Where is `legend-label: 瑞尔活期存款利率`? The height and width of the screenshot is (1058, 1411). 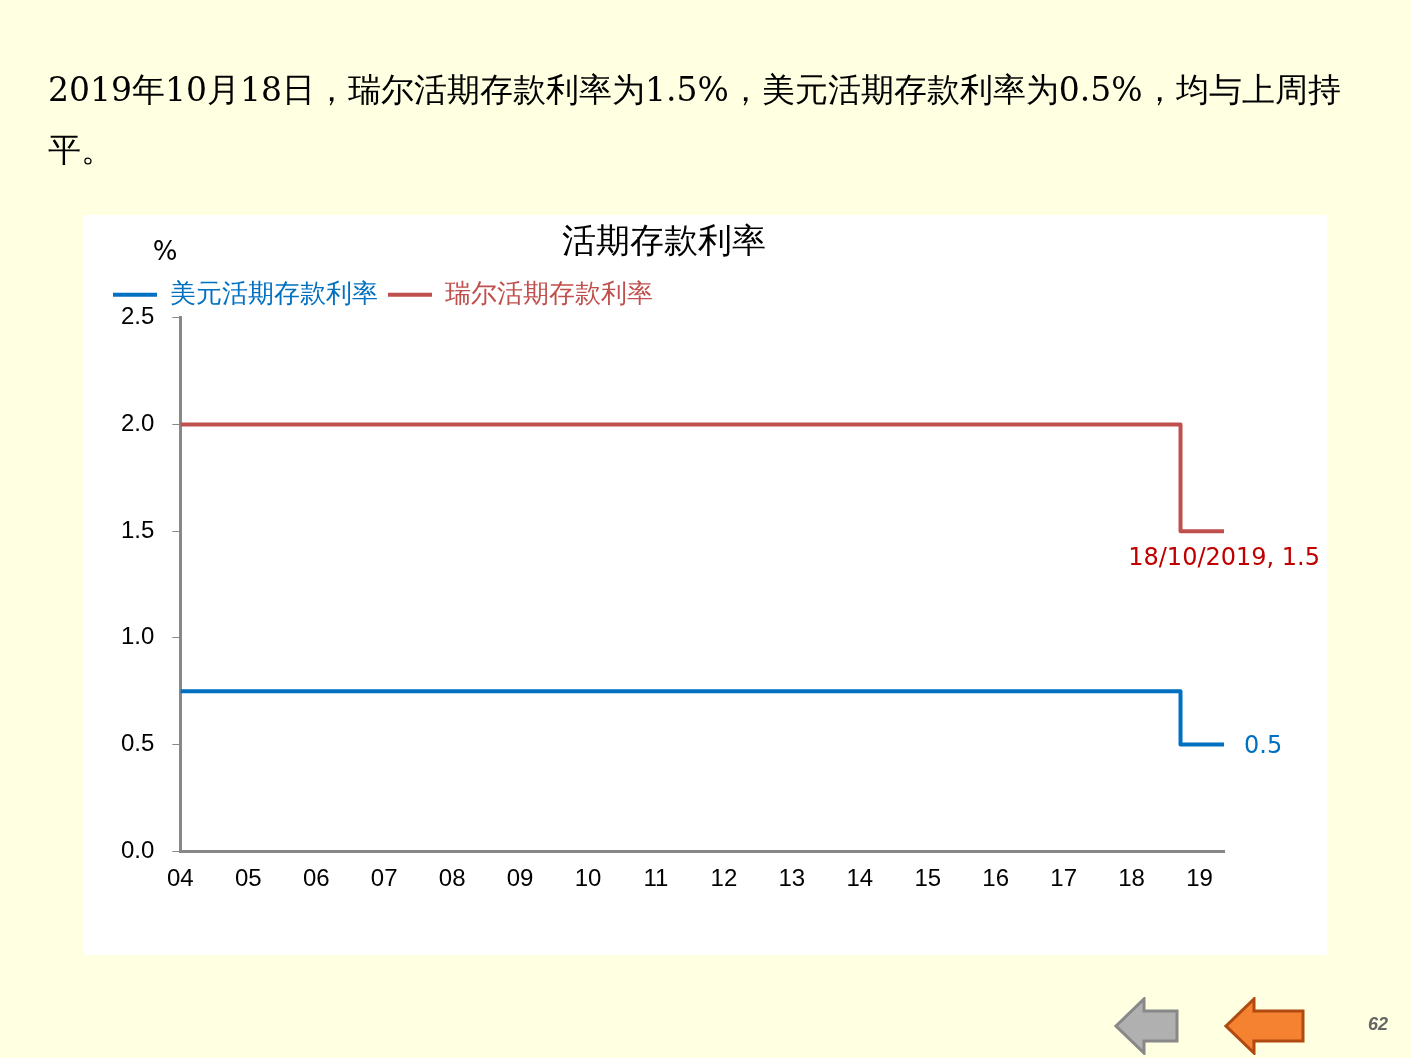 legend-label: 瑞尔活期存款利率 is located at coordinates (549, 292).